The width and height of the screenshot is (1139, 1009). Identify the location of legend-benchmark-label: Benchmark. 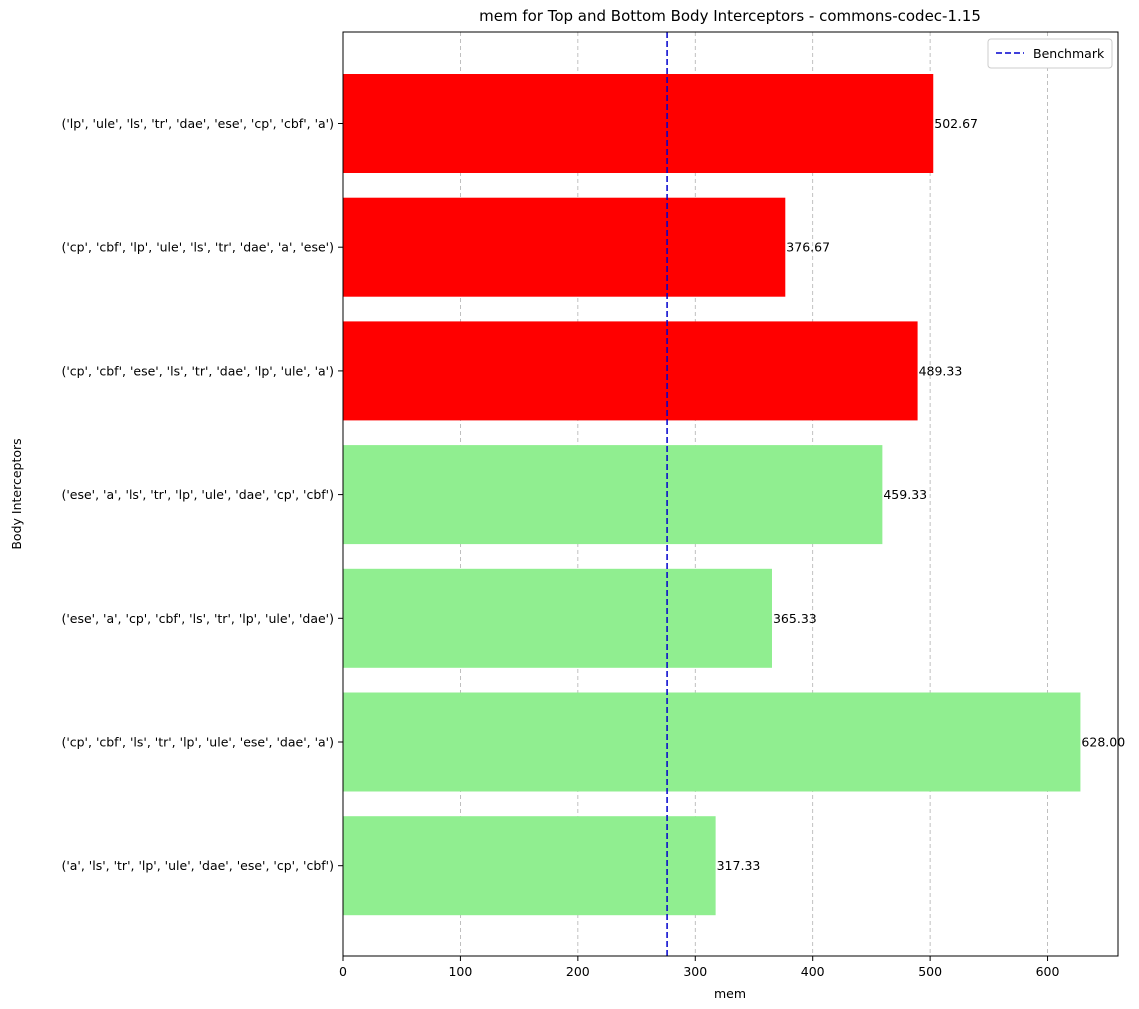
(1069, 53).